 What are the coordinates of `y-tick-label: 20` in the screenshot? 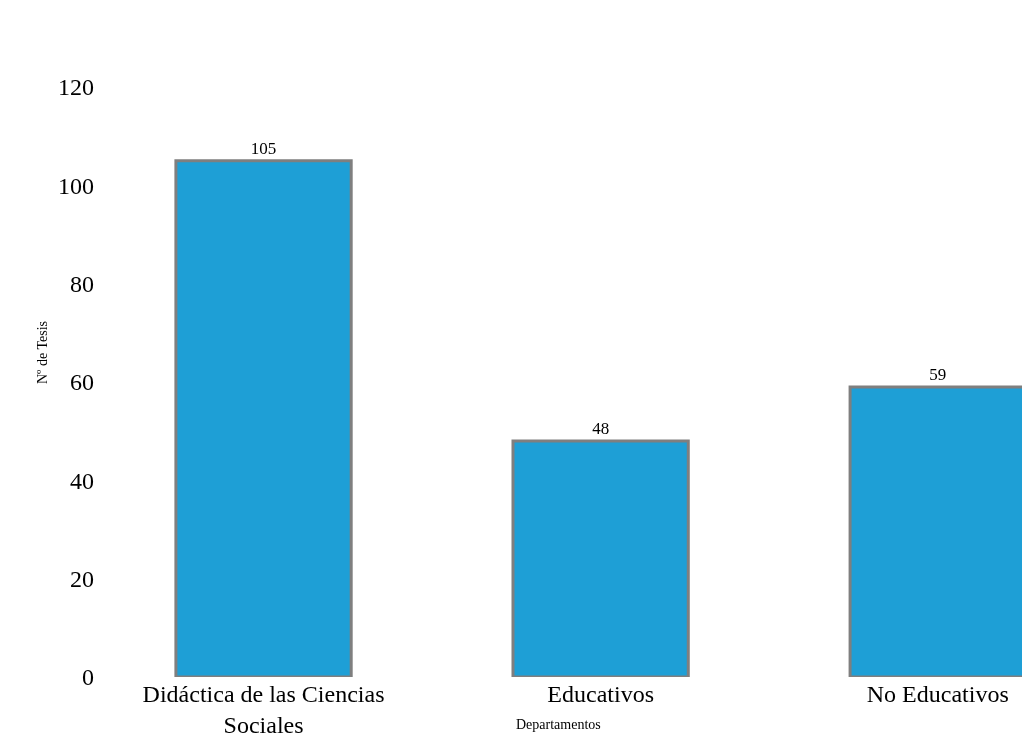 It's located at (82, 579).